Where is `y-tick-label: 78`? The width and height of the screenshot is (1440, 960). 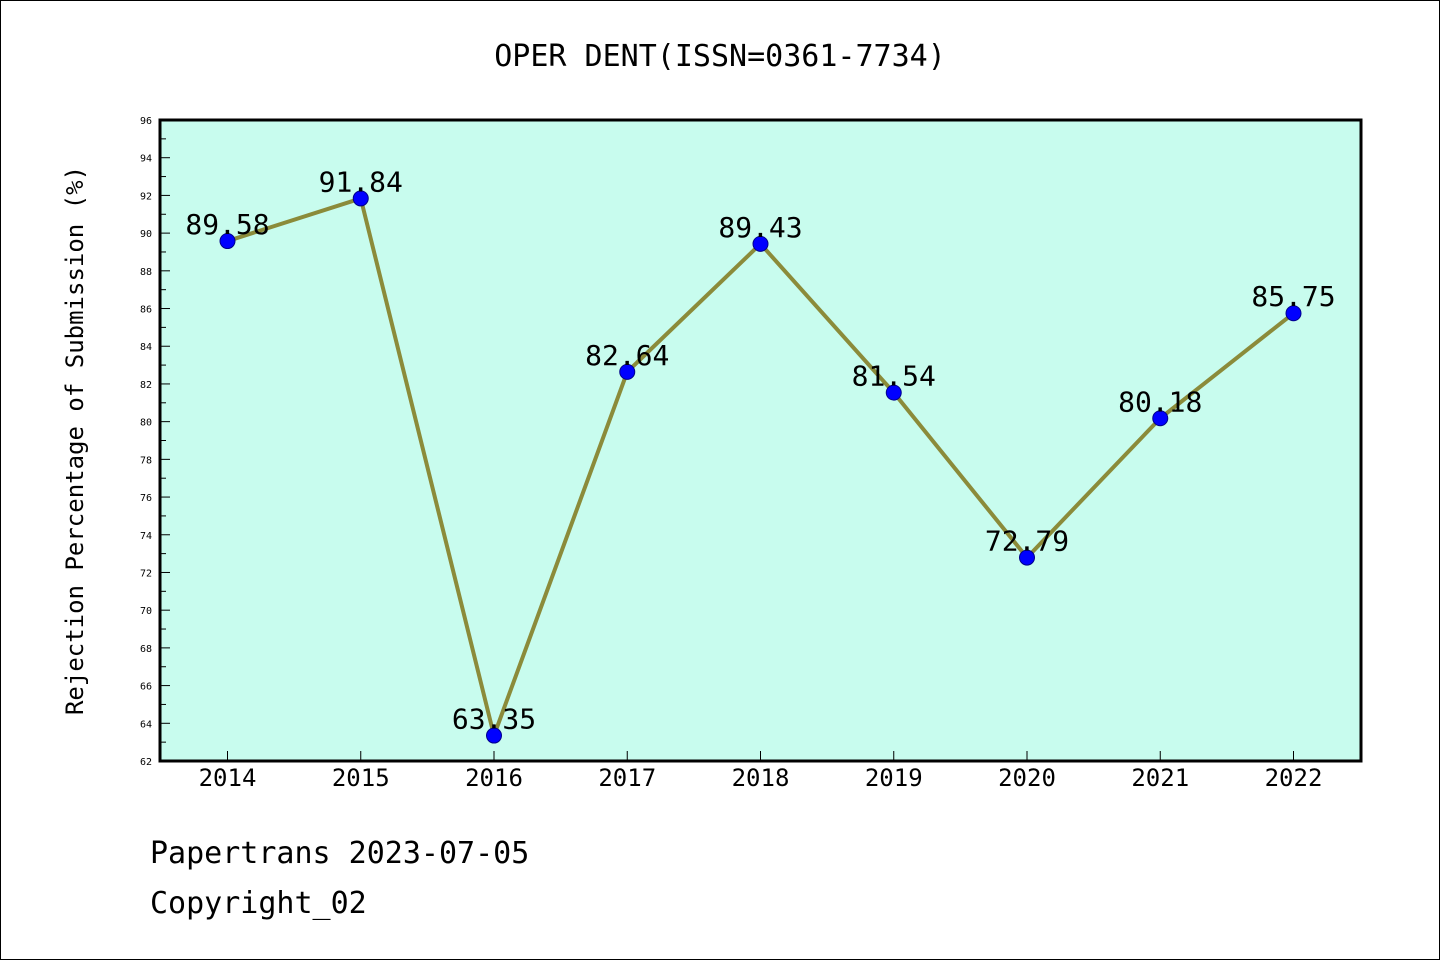
y-tick-label: 78 is located at coordinates (146, 460).